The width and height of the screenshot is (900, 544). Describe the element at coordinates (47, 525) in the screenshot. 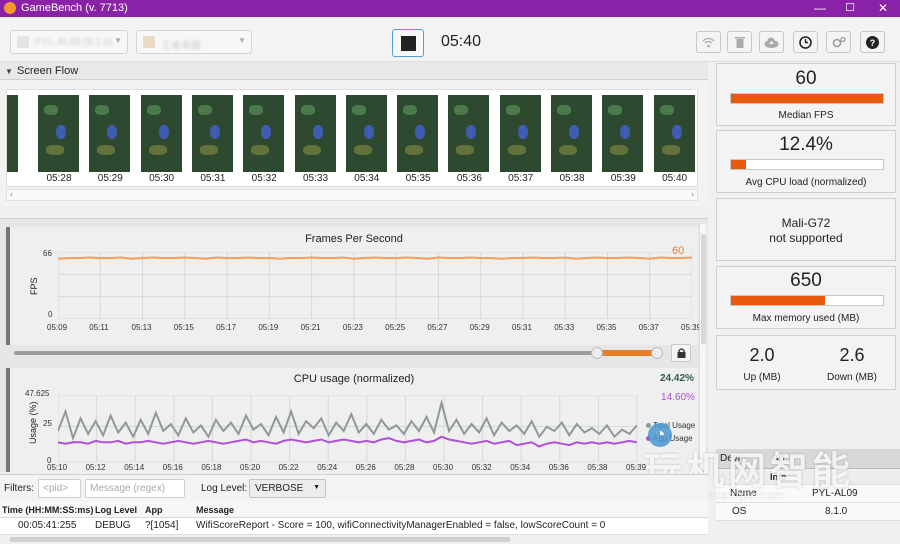

I see `log-time: 00:05:41:255` at that location.